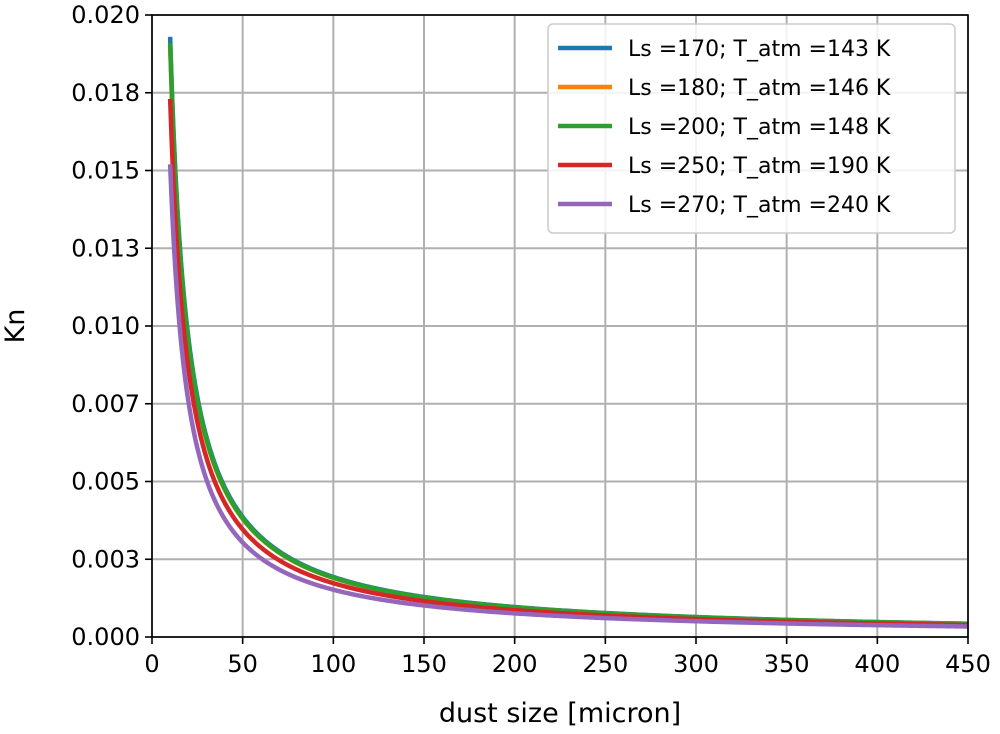 The width and height of the screenshot is (1000, 734). Describe the element at coordinates (105, 248) in the screenshot. I see `y-tick-label: 0.013` at that location.